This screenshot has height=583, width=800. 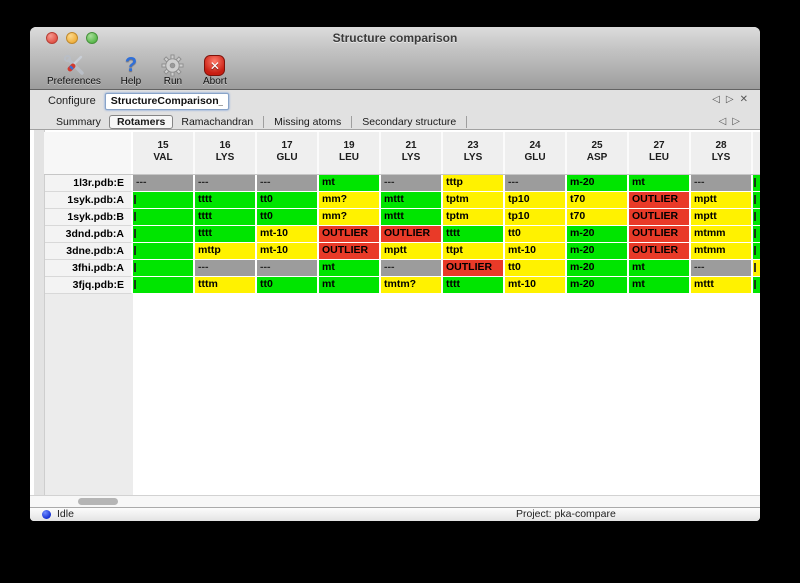 What do you see at coordinates (88, 200) in the screenshot?
I see `row-label: 1syk.pdb:A` at bounding box center [88, 200].